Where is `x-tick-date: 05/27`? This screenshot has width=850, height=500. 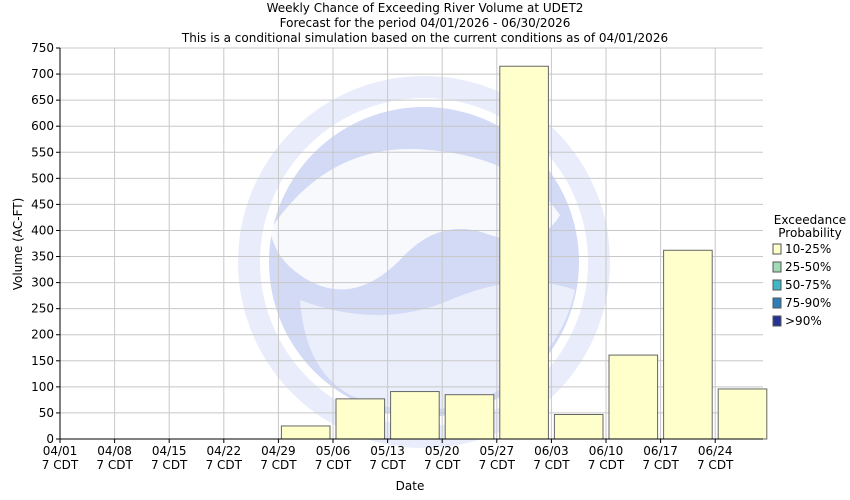
x-tick-date: 05/27 is located at coordinates (497, 451).